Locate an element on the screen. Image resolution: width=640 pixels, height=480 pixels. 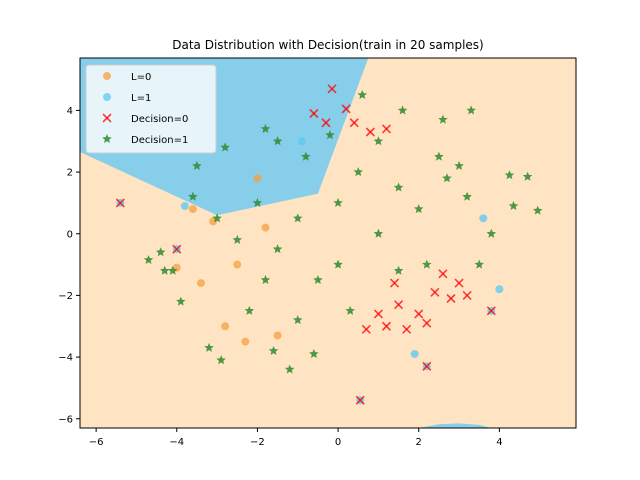
series-2-point-20-stroke-b is located at coordinates (120, 203).